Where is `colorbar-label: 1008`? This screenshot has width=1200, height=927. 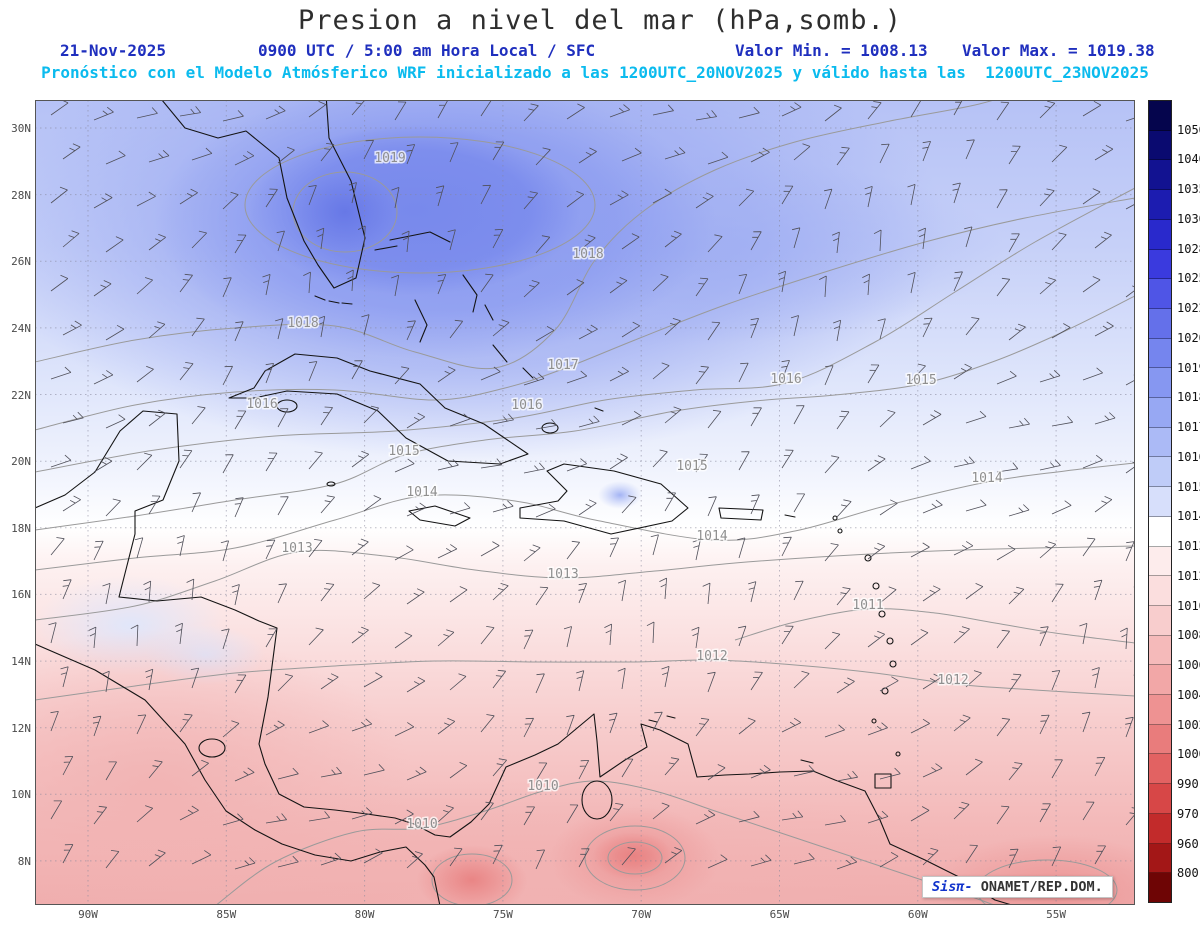 colorbar-label: 1008 is located at coordinates (1188, 635).